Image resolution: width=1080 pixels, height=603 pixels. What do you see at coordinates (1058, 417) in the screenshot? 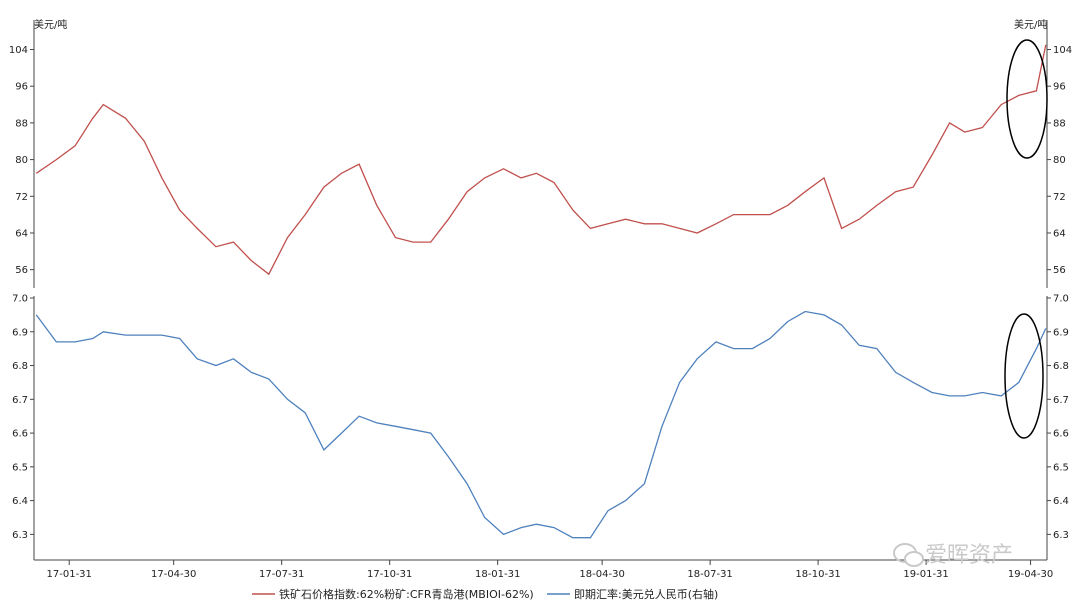
I see `bottom-right-ticks: 6.3 6.4 6.5 6.6 6.7 6.8 6.9 7.0` at bounding box center [1058, 417].